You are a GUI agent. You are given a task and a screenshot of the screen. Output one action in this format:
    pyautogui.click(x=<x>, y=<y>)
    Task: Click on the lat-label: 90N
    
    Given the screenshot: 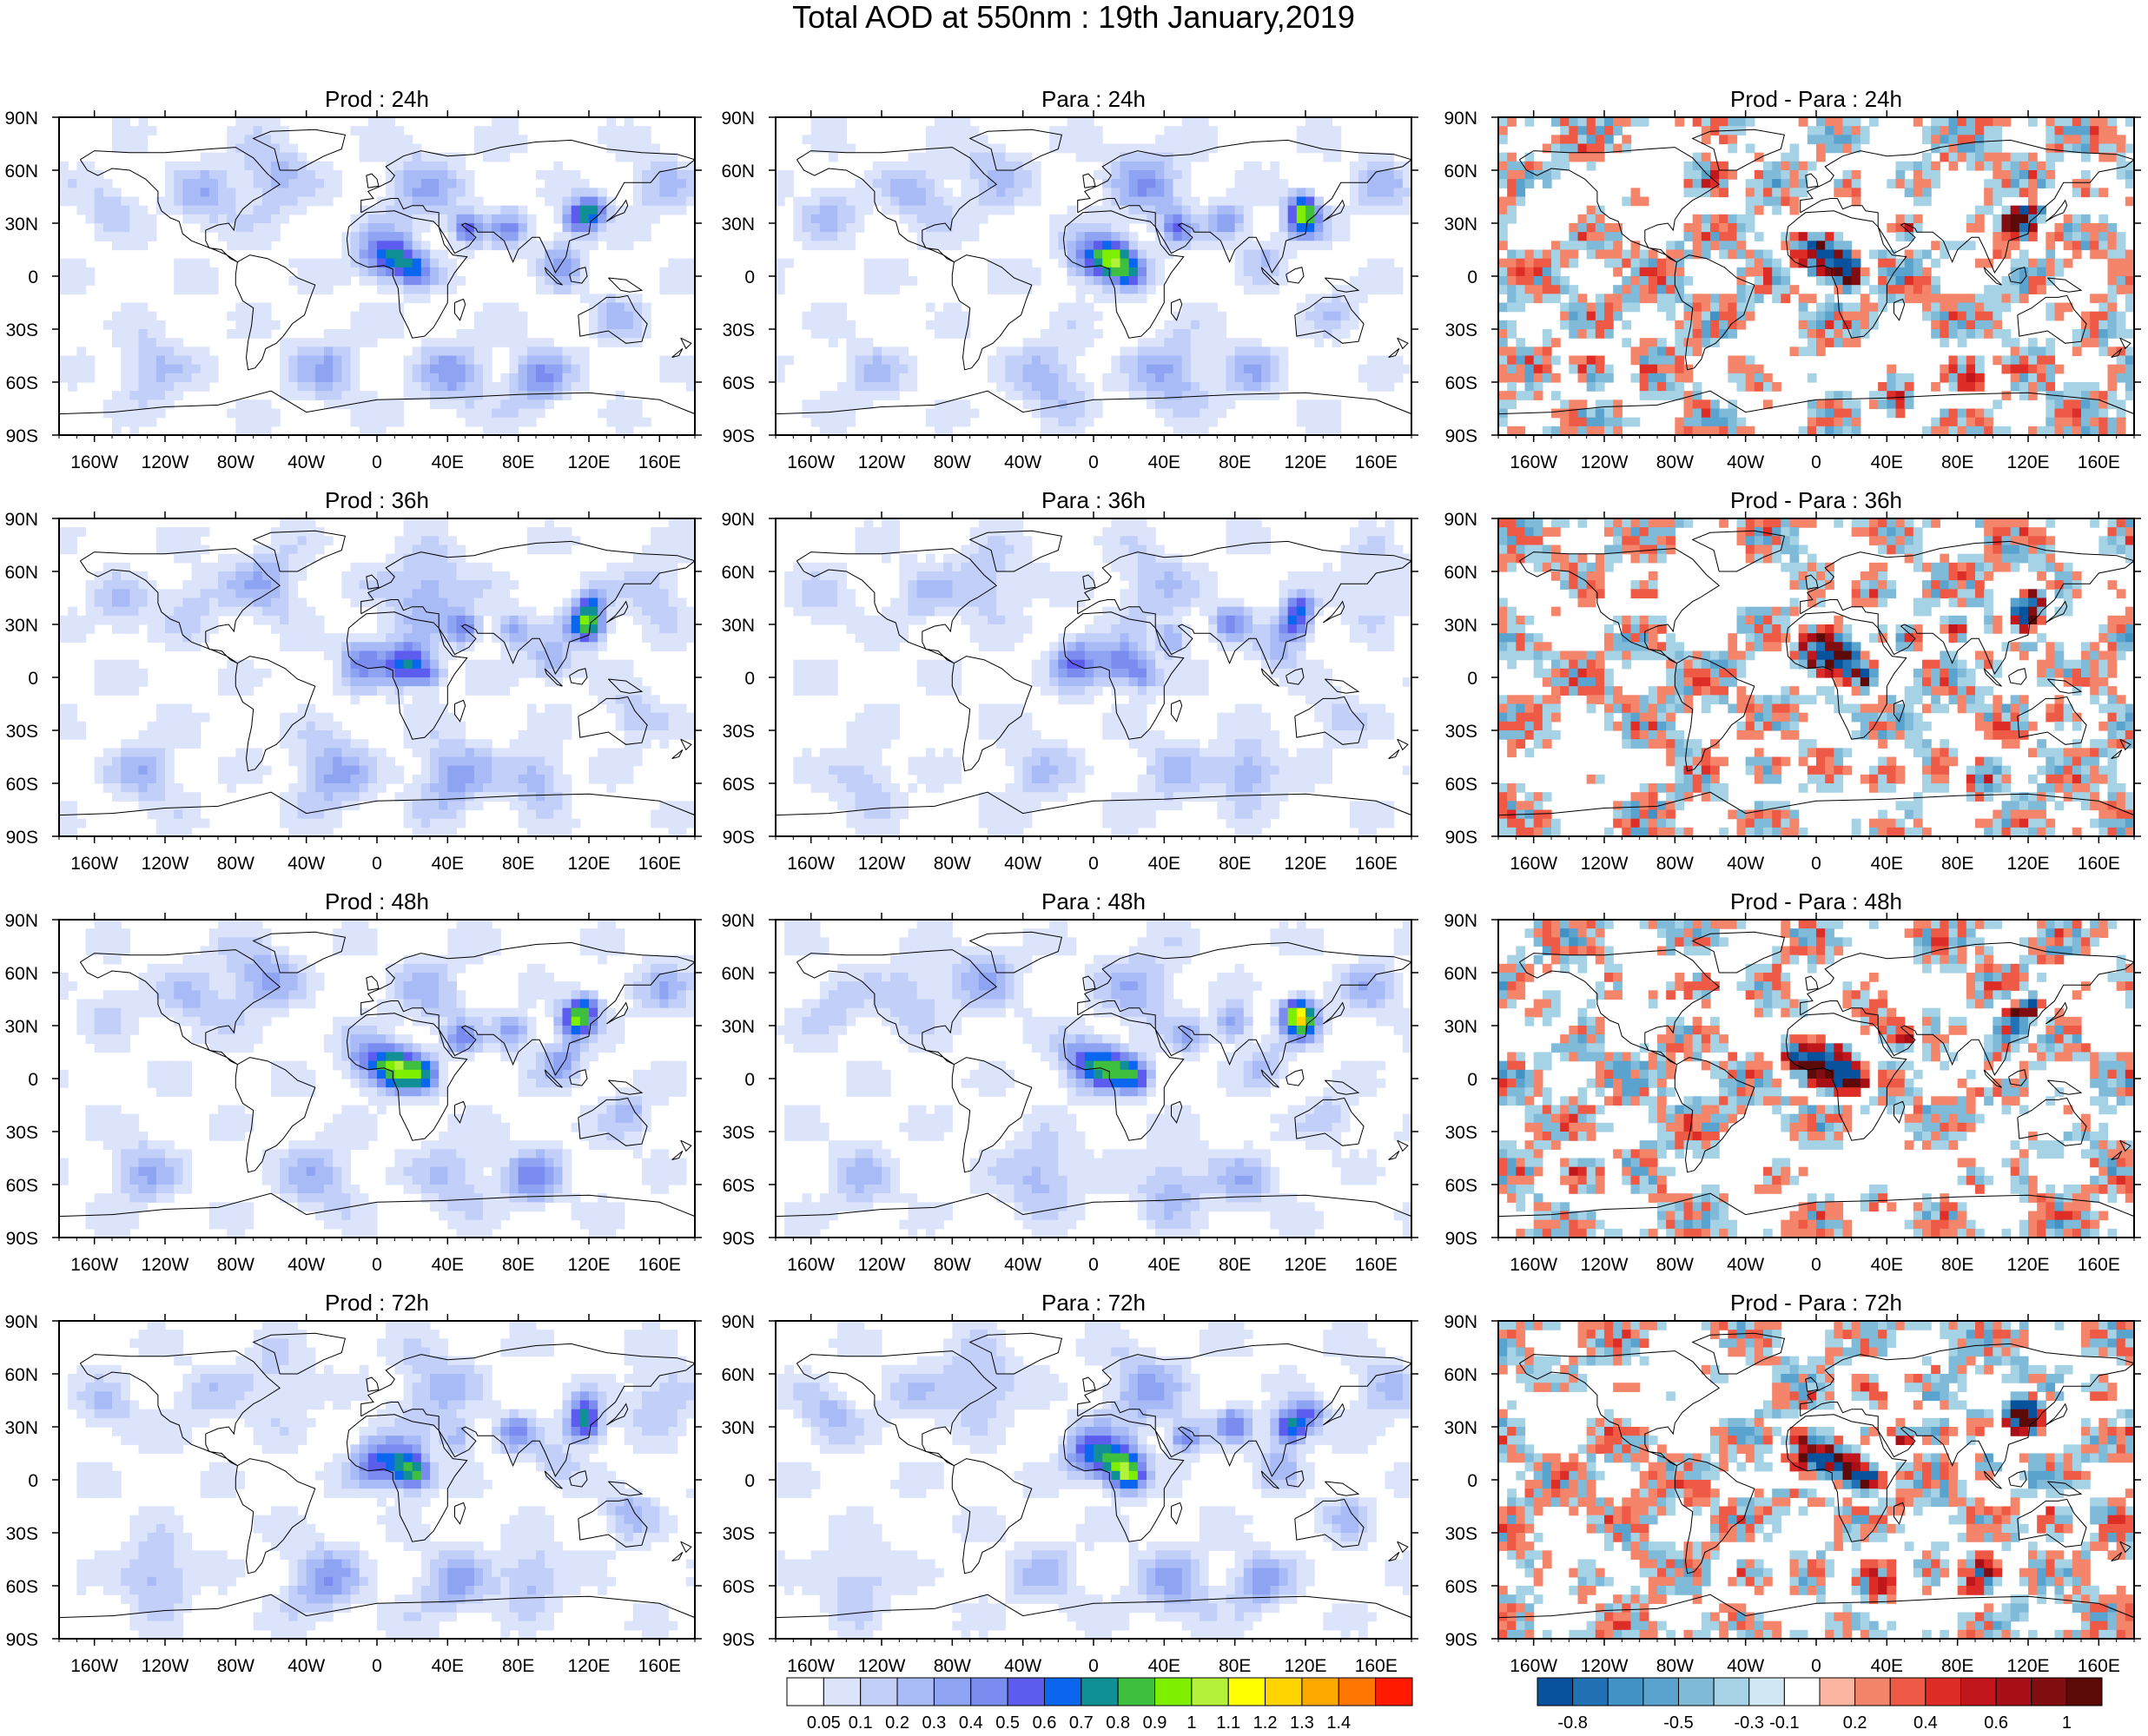 What is the action you would take?
    pyautogui.click(x=1460, y=119)
    